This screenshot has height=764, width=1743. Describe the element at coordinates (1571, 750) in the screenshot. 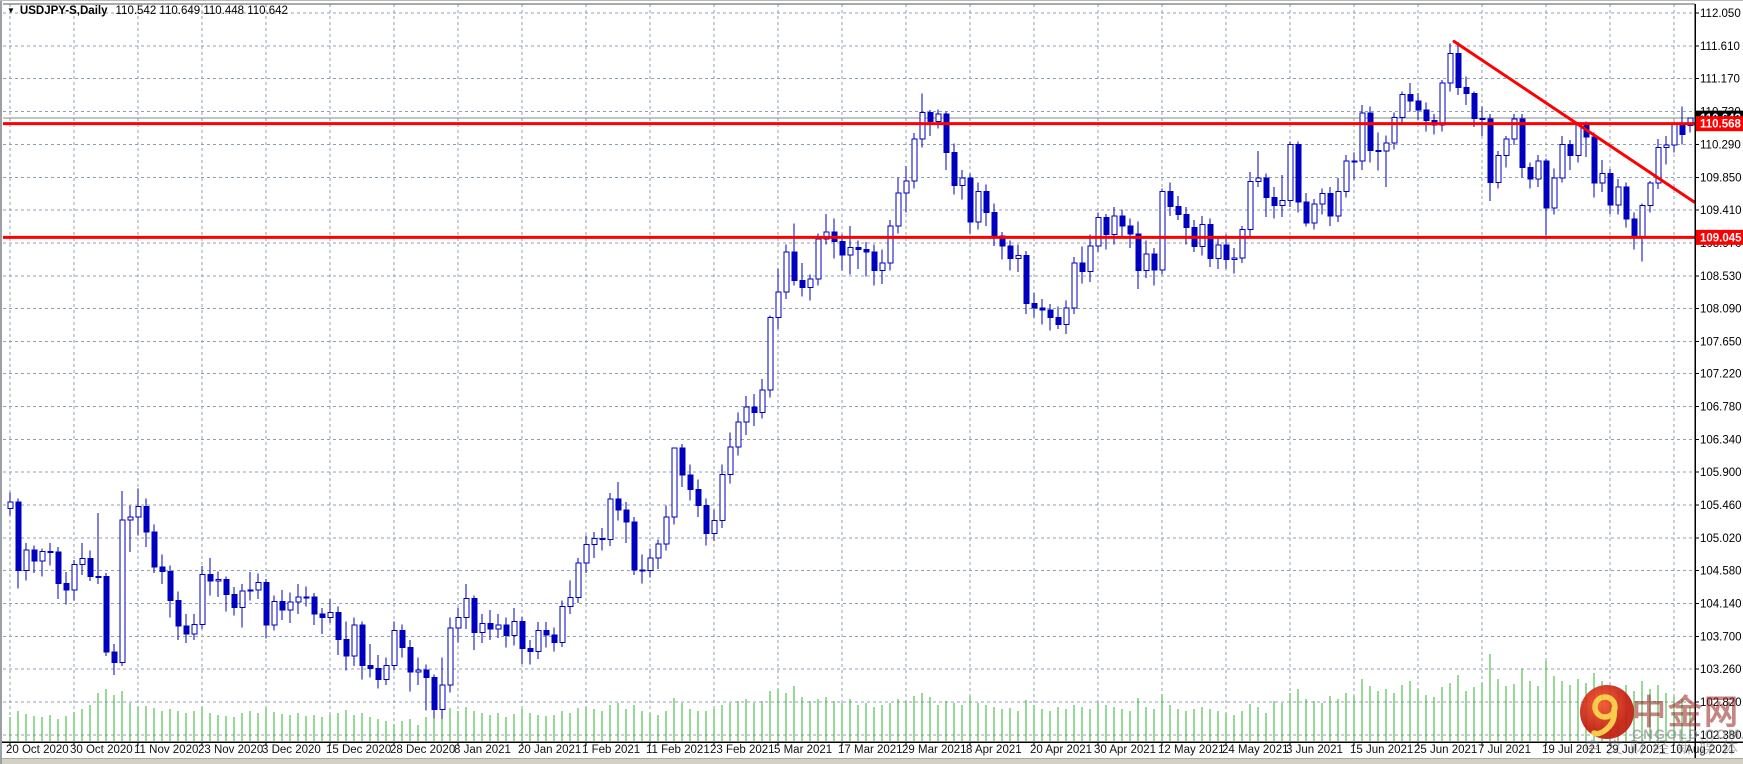

I see `date-tick-label: 19 Jul 2021` at that location.